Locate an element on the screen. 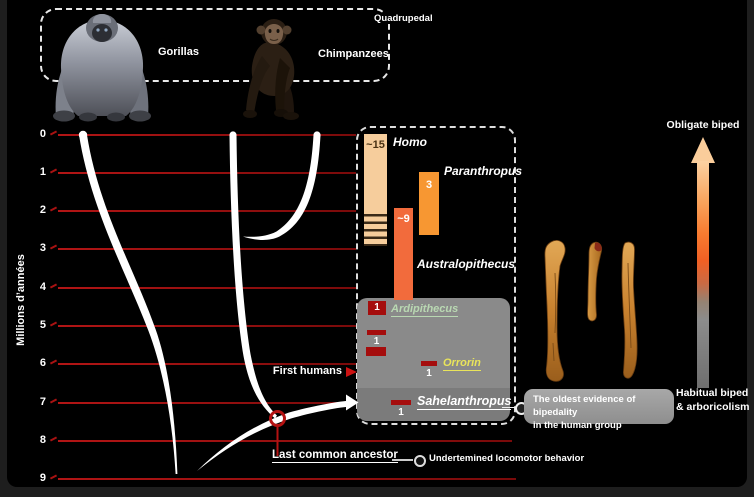 Image resolution: width=754 pixels, height=497 pixels. chimp-face is located at coordinates (274, 34).